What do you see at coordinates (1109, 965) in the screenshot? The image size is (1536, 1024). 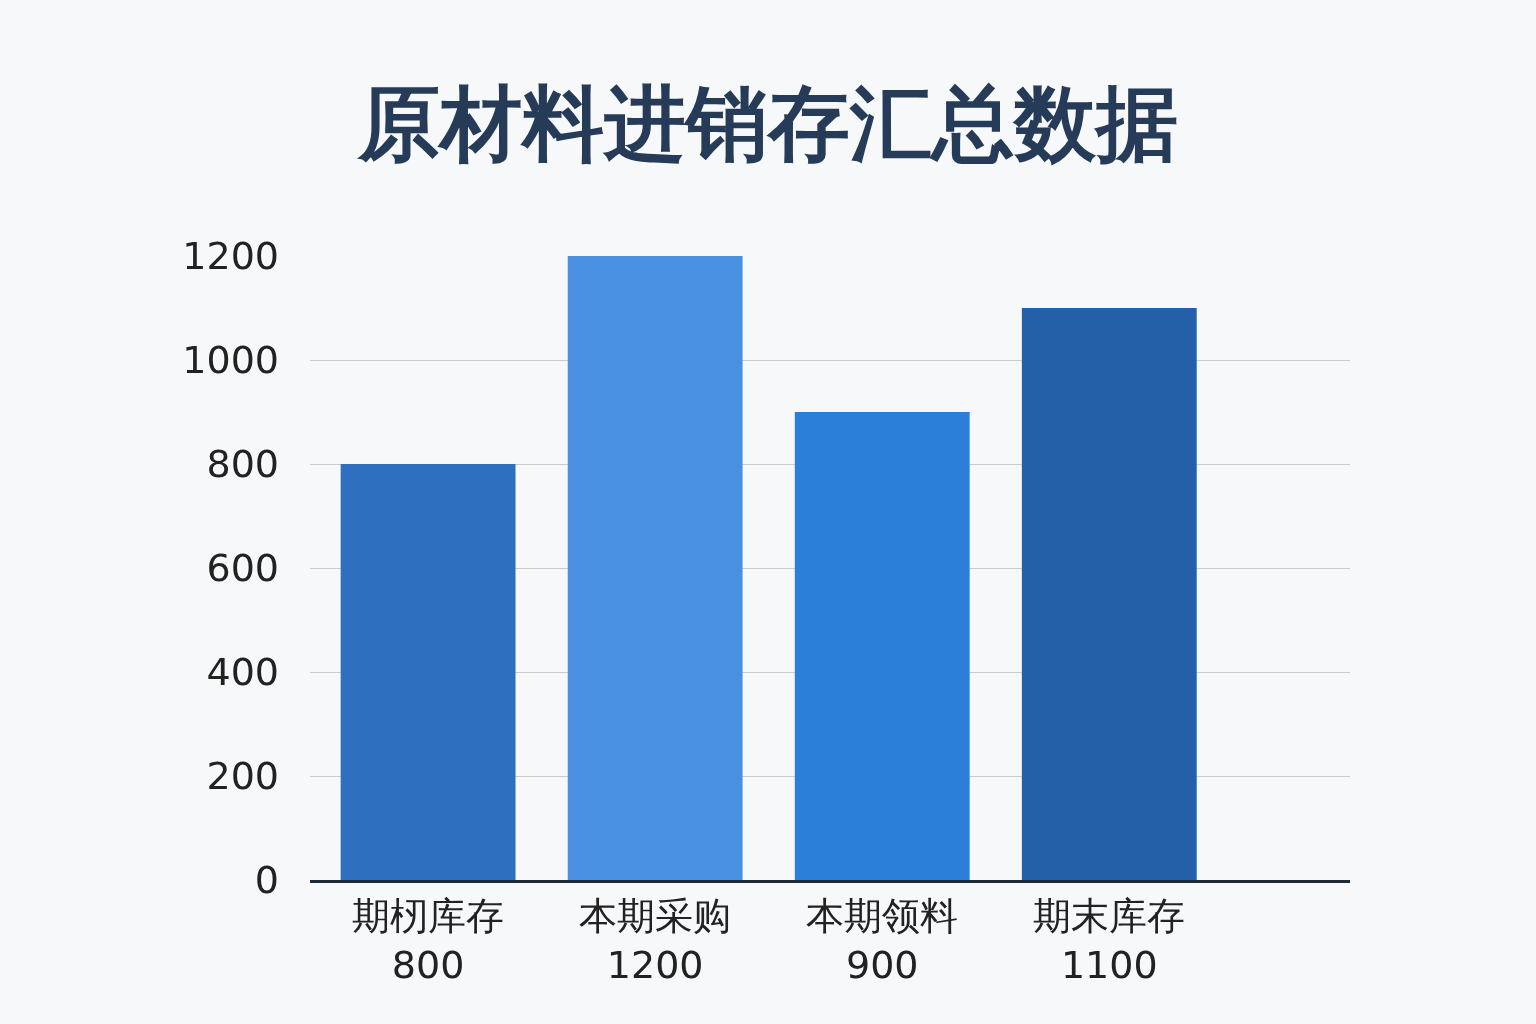 I see `data-label: 1100` at bounding box center [1109, 965].